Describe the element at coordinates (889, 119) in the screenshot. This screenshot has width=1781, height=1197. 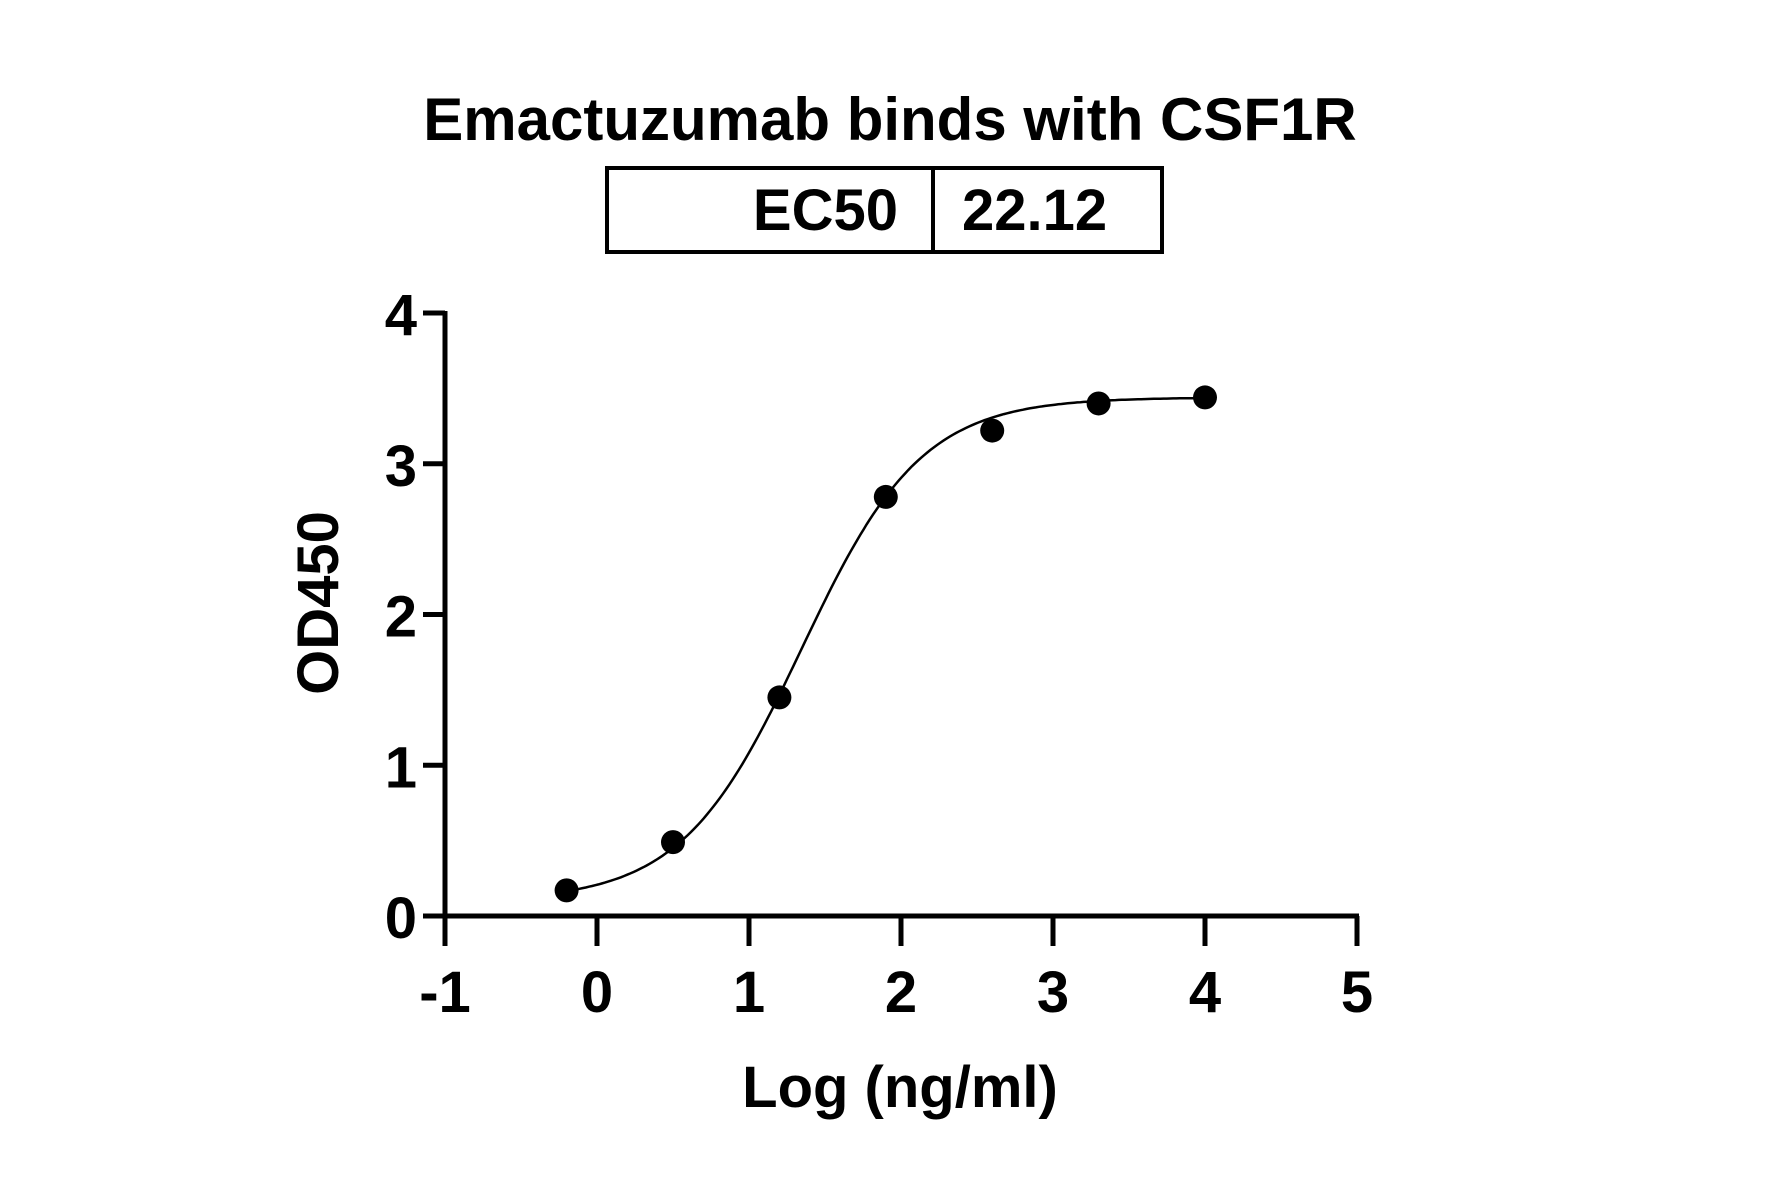
I see `chart-title: Emactuzumab binds with CSF1R` at that location.